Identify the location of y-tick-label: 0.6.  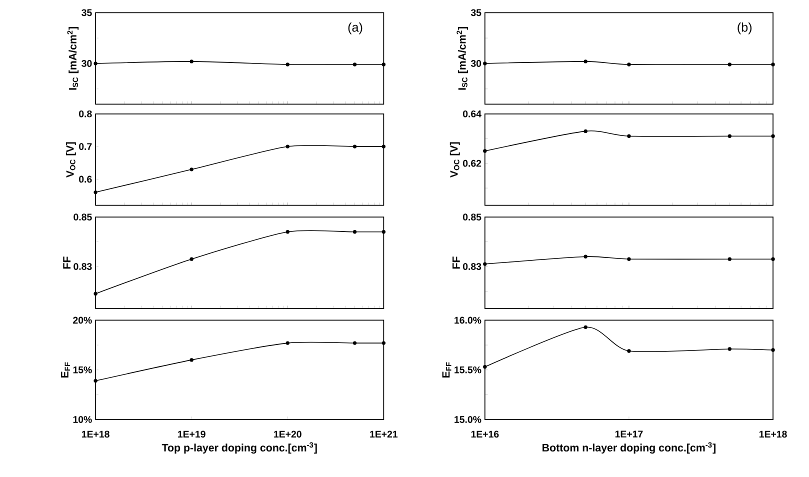
(85, 179).